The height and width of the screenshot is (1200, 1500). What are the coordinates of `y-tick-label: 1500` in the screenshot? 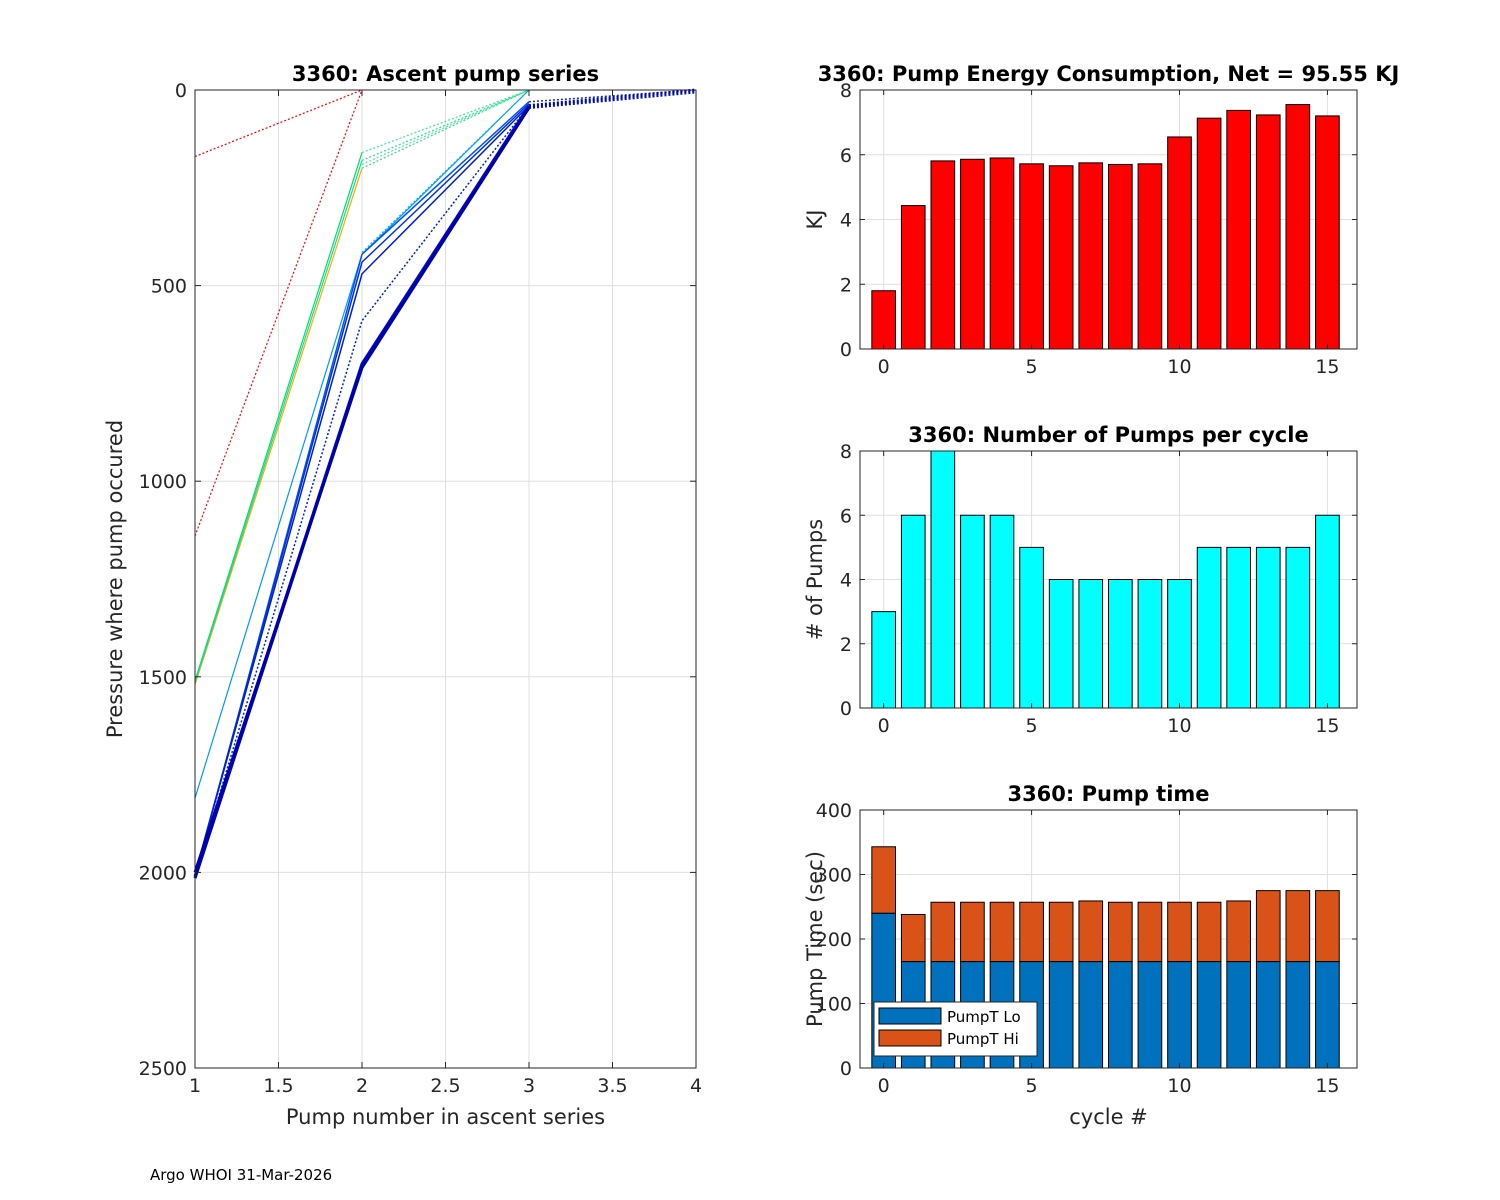 It's located at (163, 678).